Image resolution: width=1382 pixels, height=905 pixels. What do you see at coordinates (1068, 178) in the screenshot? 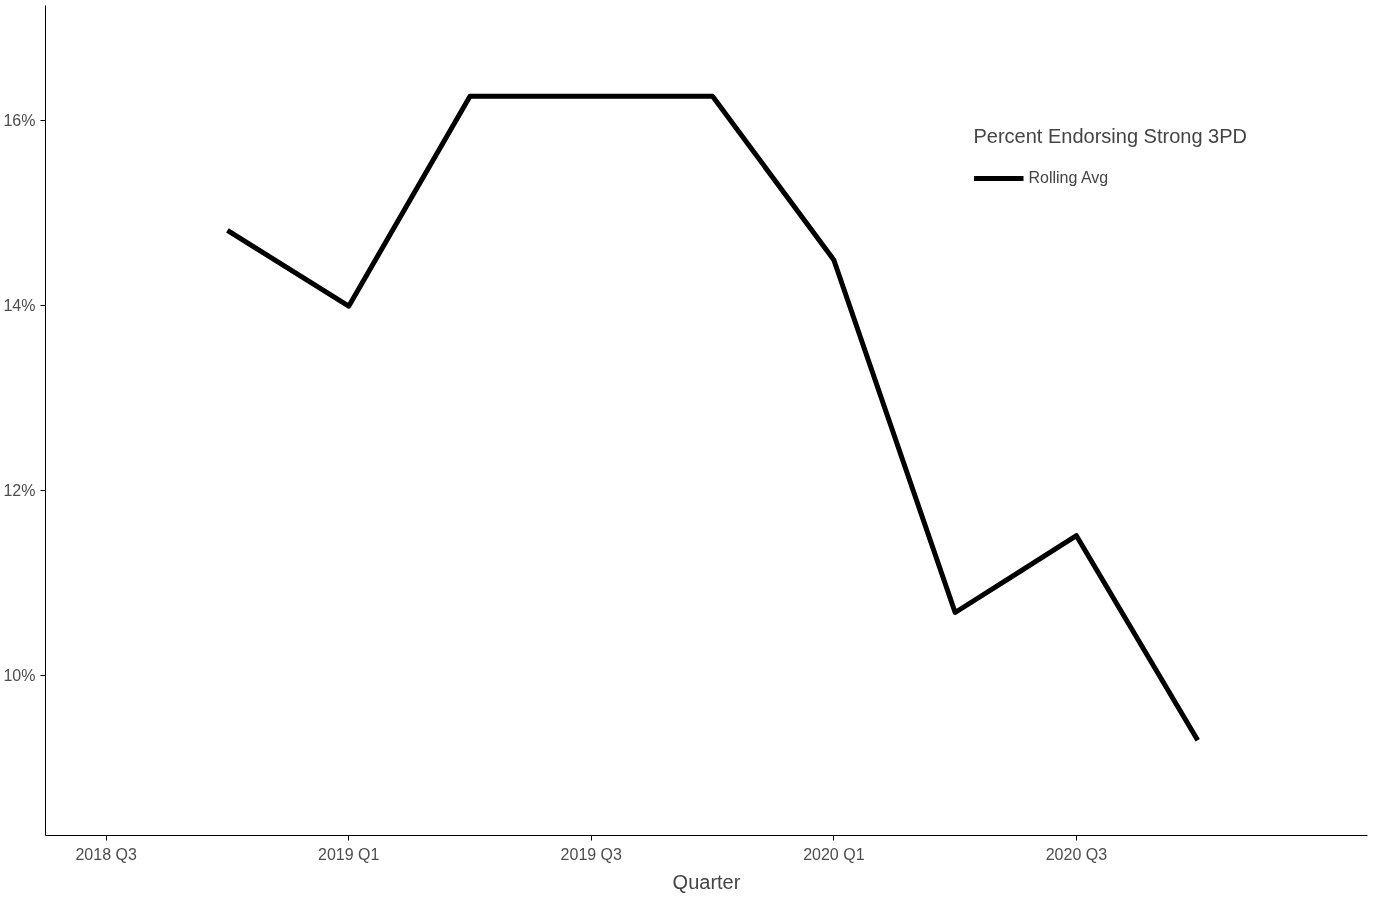
I see `legend-label: Rolling Avg` at bounding box center [1068, 178].